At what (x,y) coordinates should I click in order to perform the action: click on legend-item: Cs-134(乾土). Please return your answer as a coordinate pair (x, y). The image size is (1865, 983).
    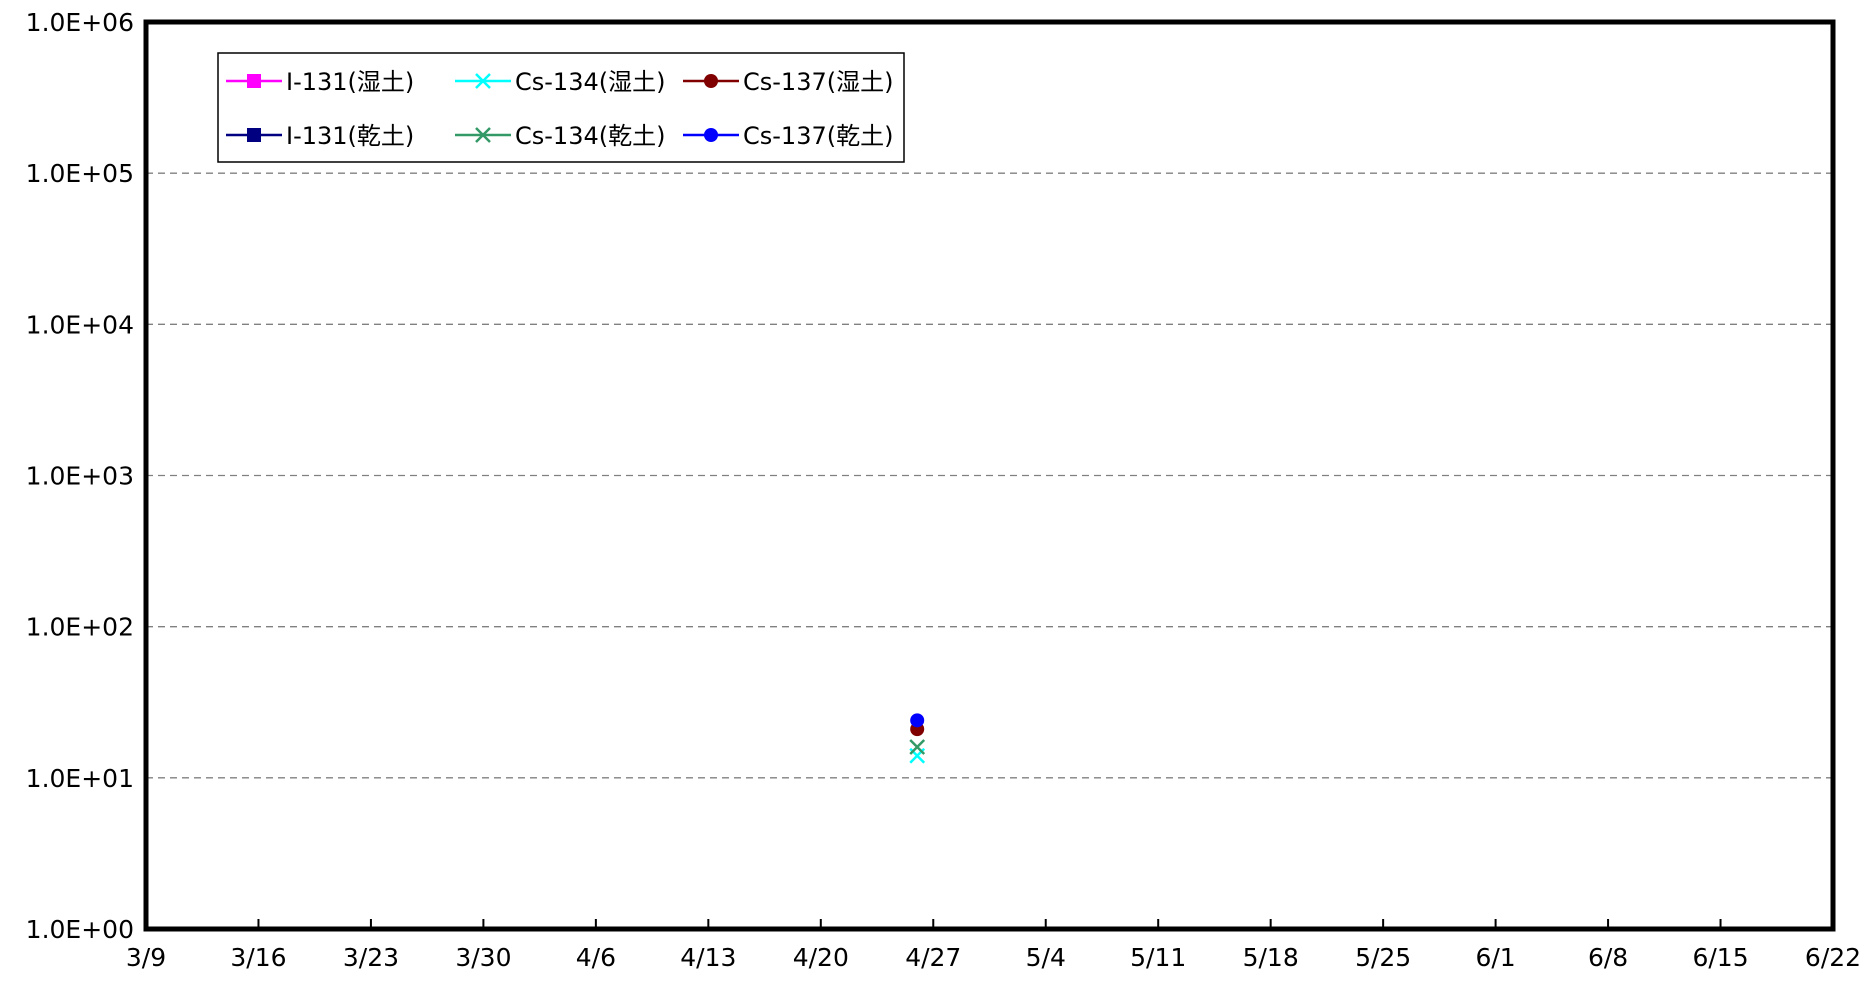
    Looking at the image, I should click on (560, 136).